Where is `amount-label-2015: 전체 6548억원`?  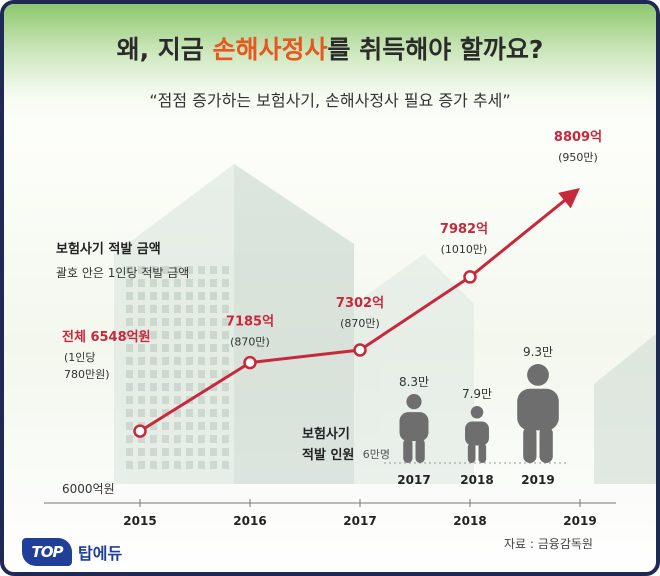 amount-label-2015: 전체 6548억원 is located at coordinates (106, 337).